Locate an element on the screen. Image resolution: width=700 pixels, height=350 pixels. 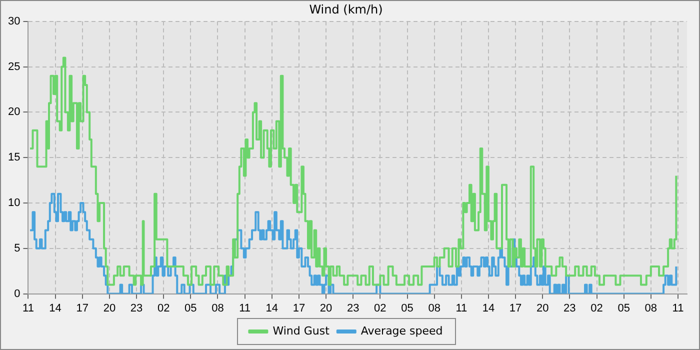
y-tick-label: 25 is located at coordinates (14, 66).